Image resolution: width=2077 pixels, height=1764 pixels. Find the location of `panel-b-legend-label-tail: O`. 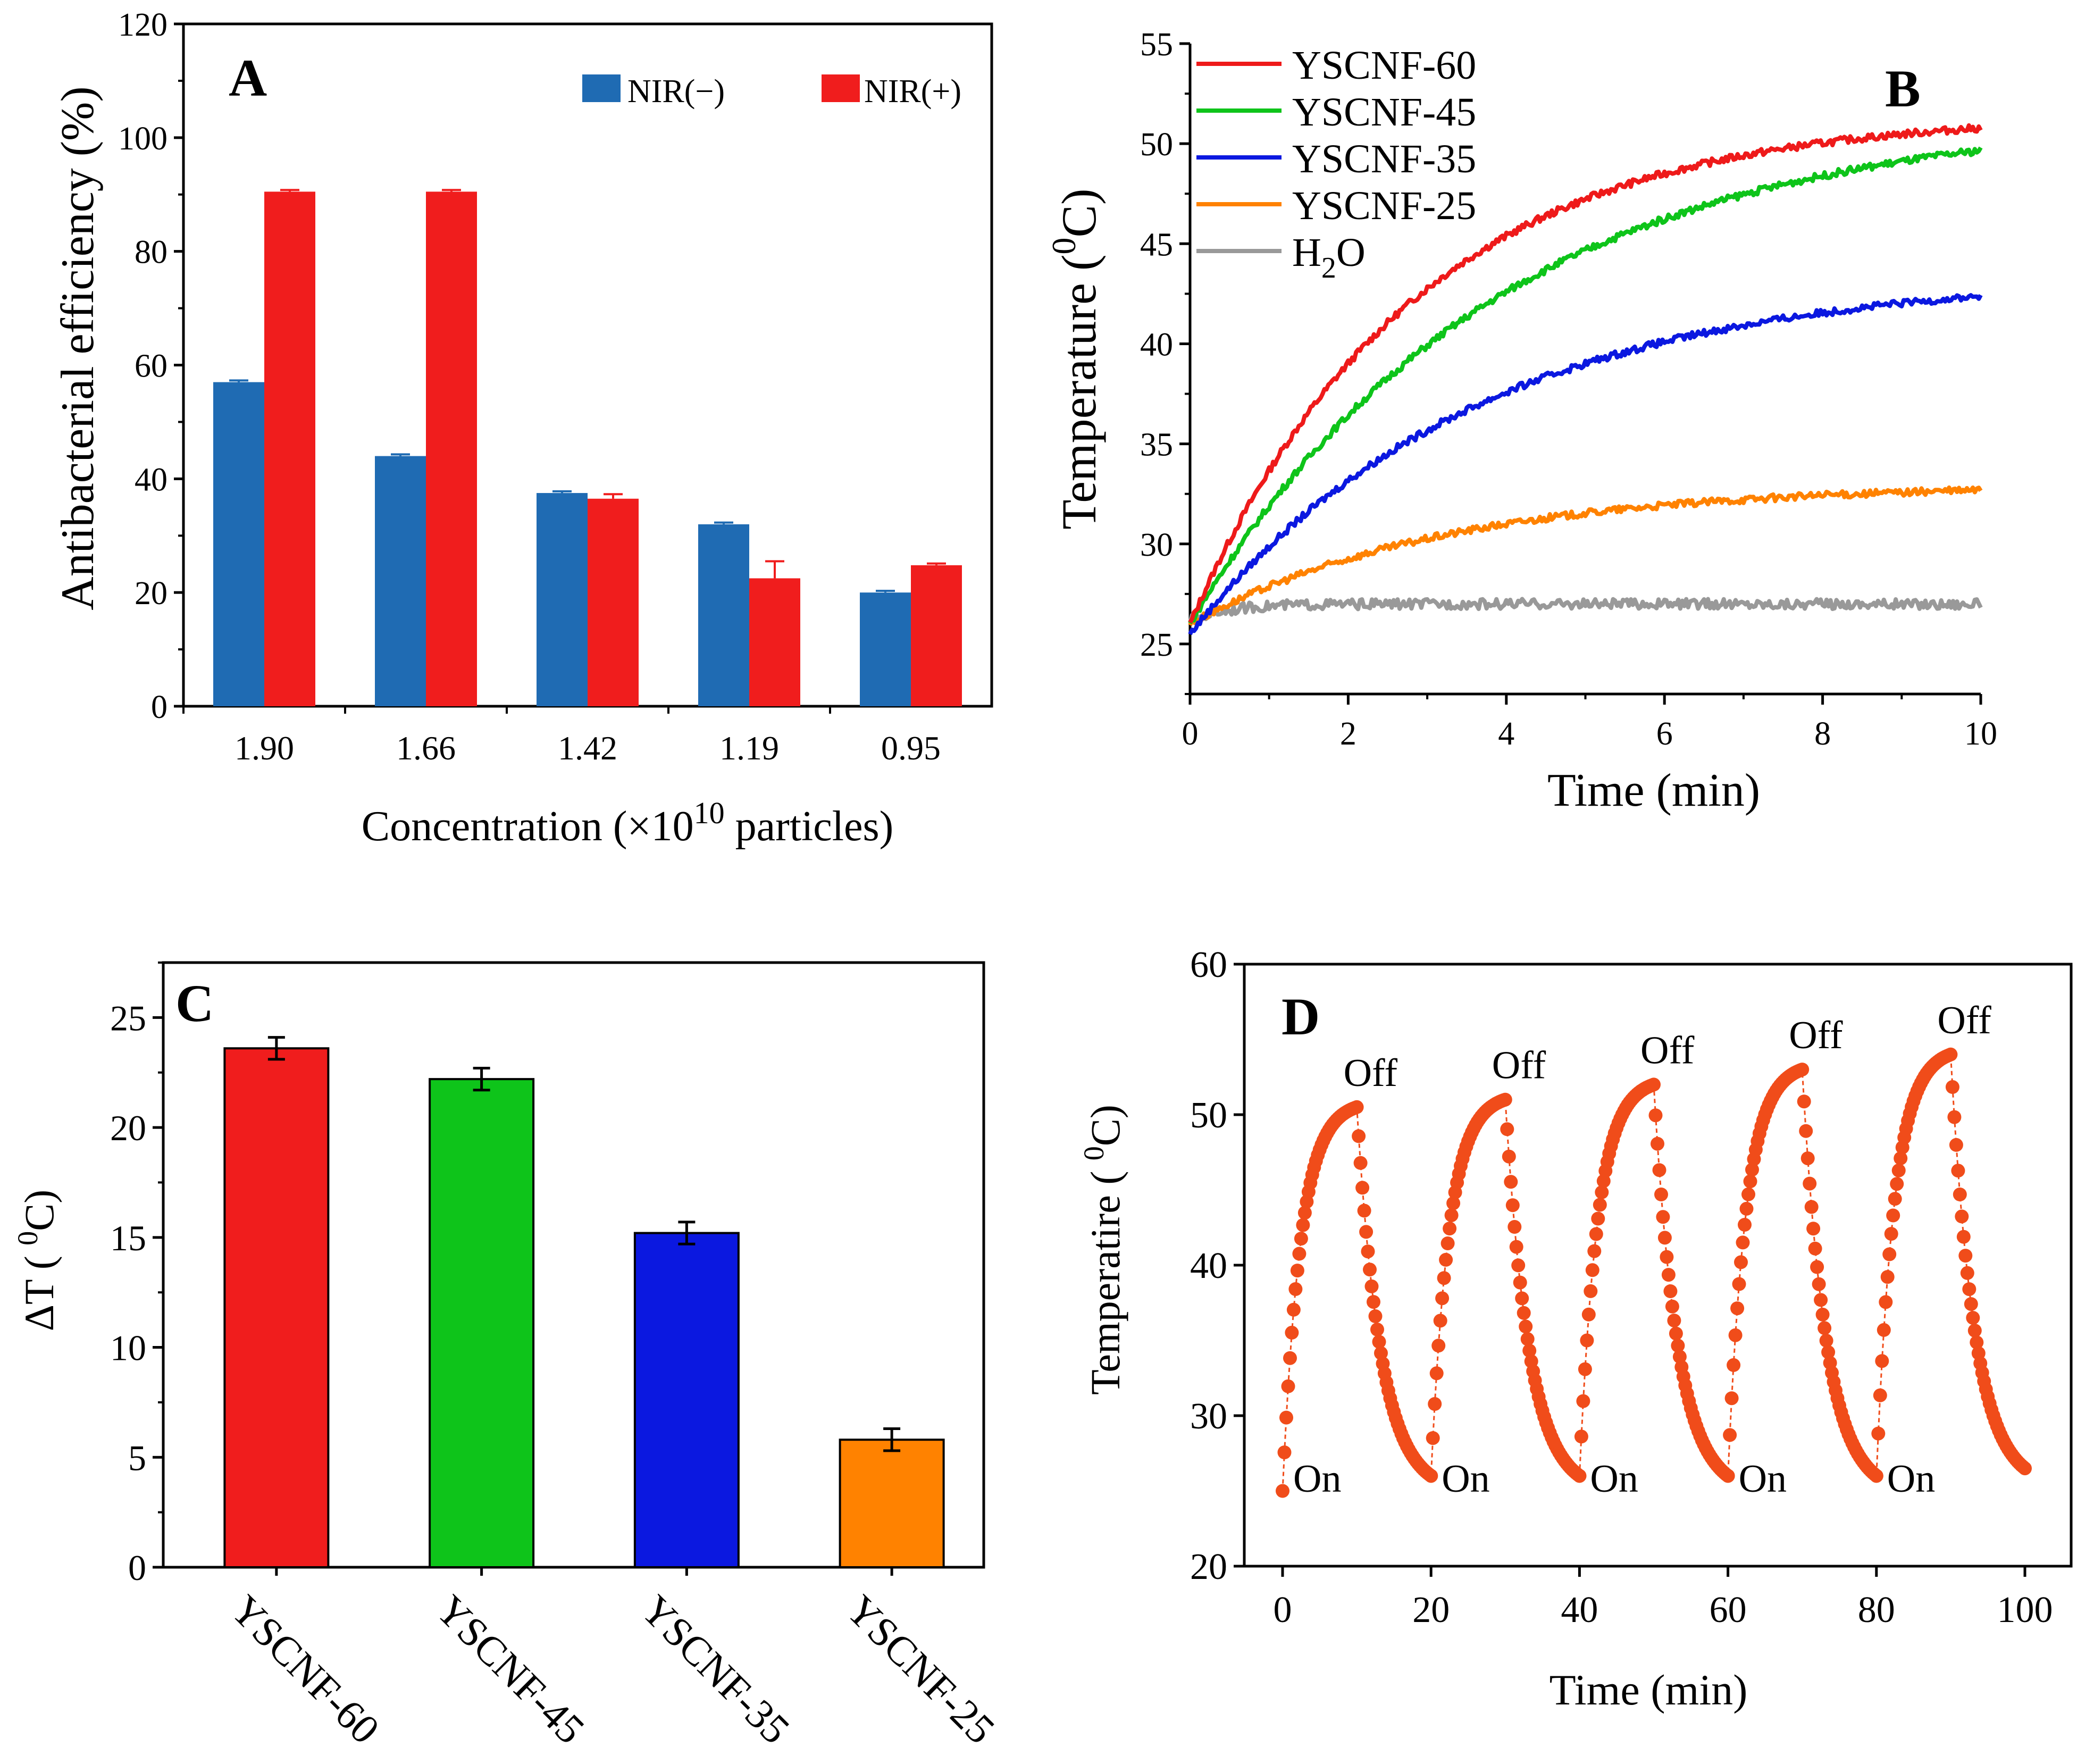

panel-b-legend-label-tail: O is located at coordinates (1351, 252).